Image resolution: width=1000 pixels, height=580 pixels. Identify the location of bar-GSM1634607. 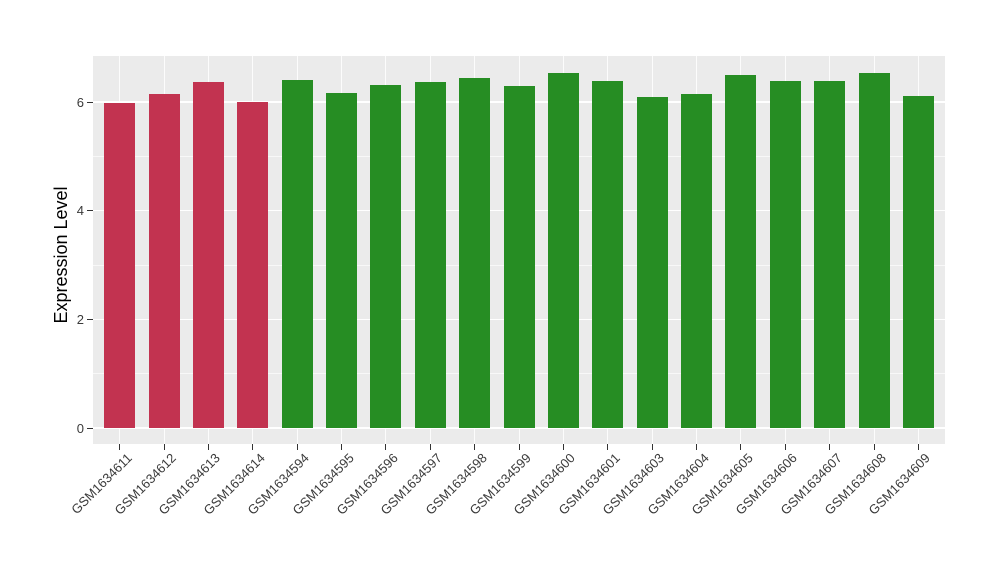
(830, 254).